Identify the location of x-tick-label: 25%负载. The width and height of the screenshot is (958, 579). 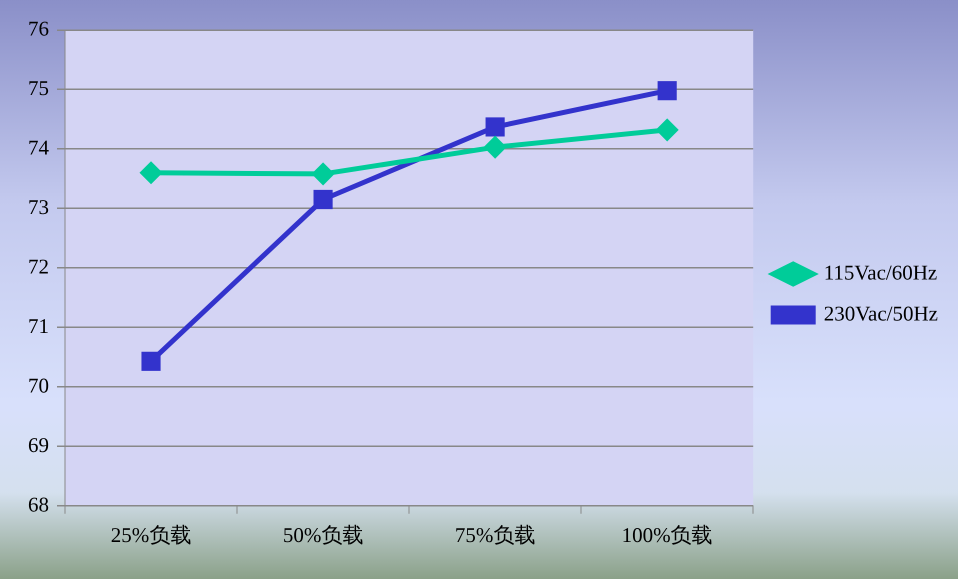
(151, 534).